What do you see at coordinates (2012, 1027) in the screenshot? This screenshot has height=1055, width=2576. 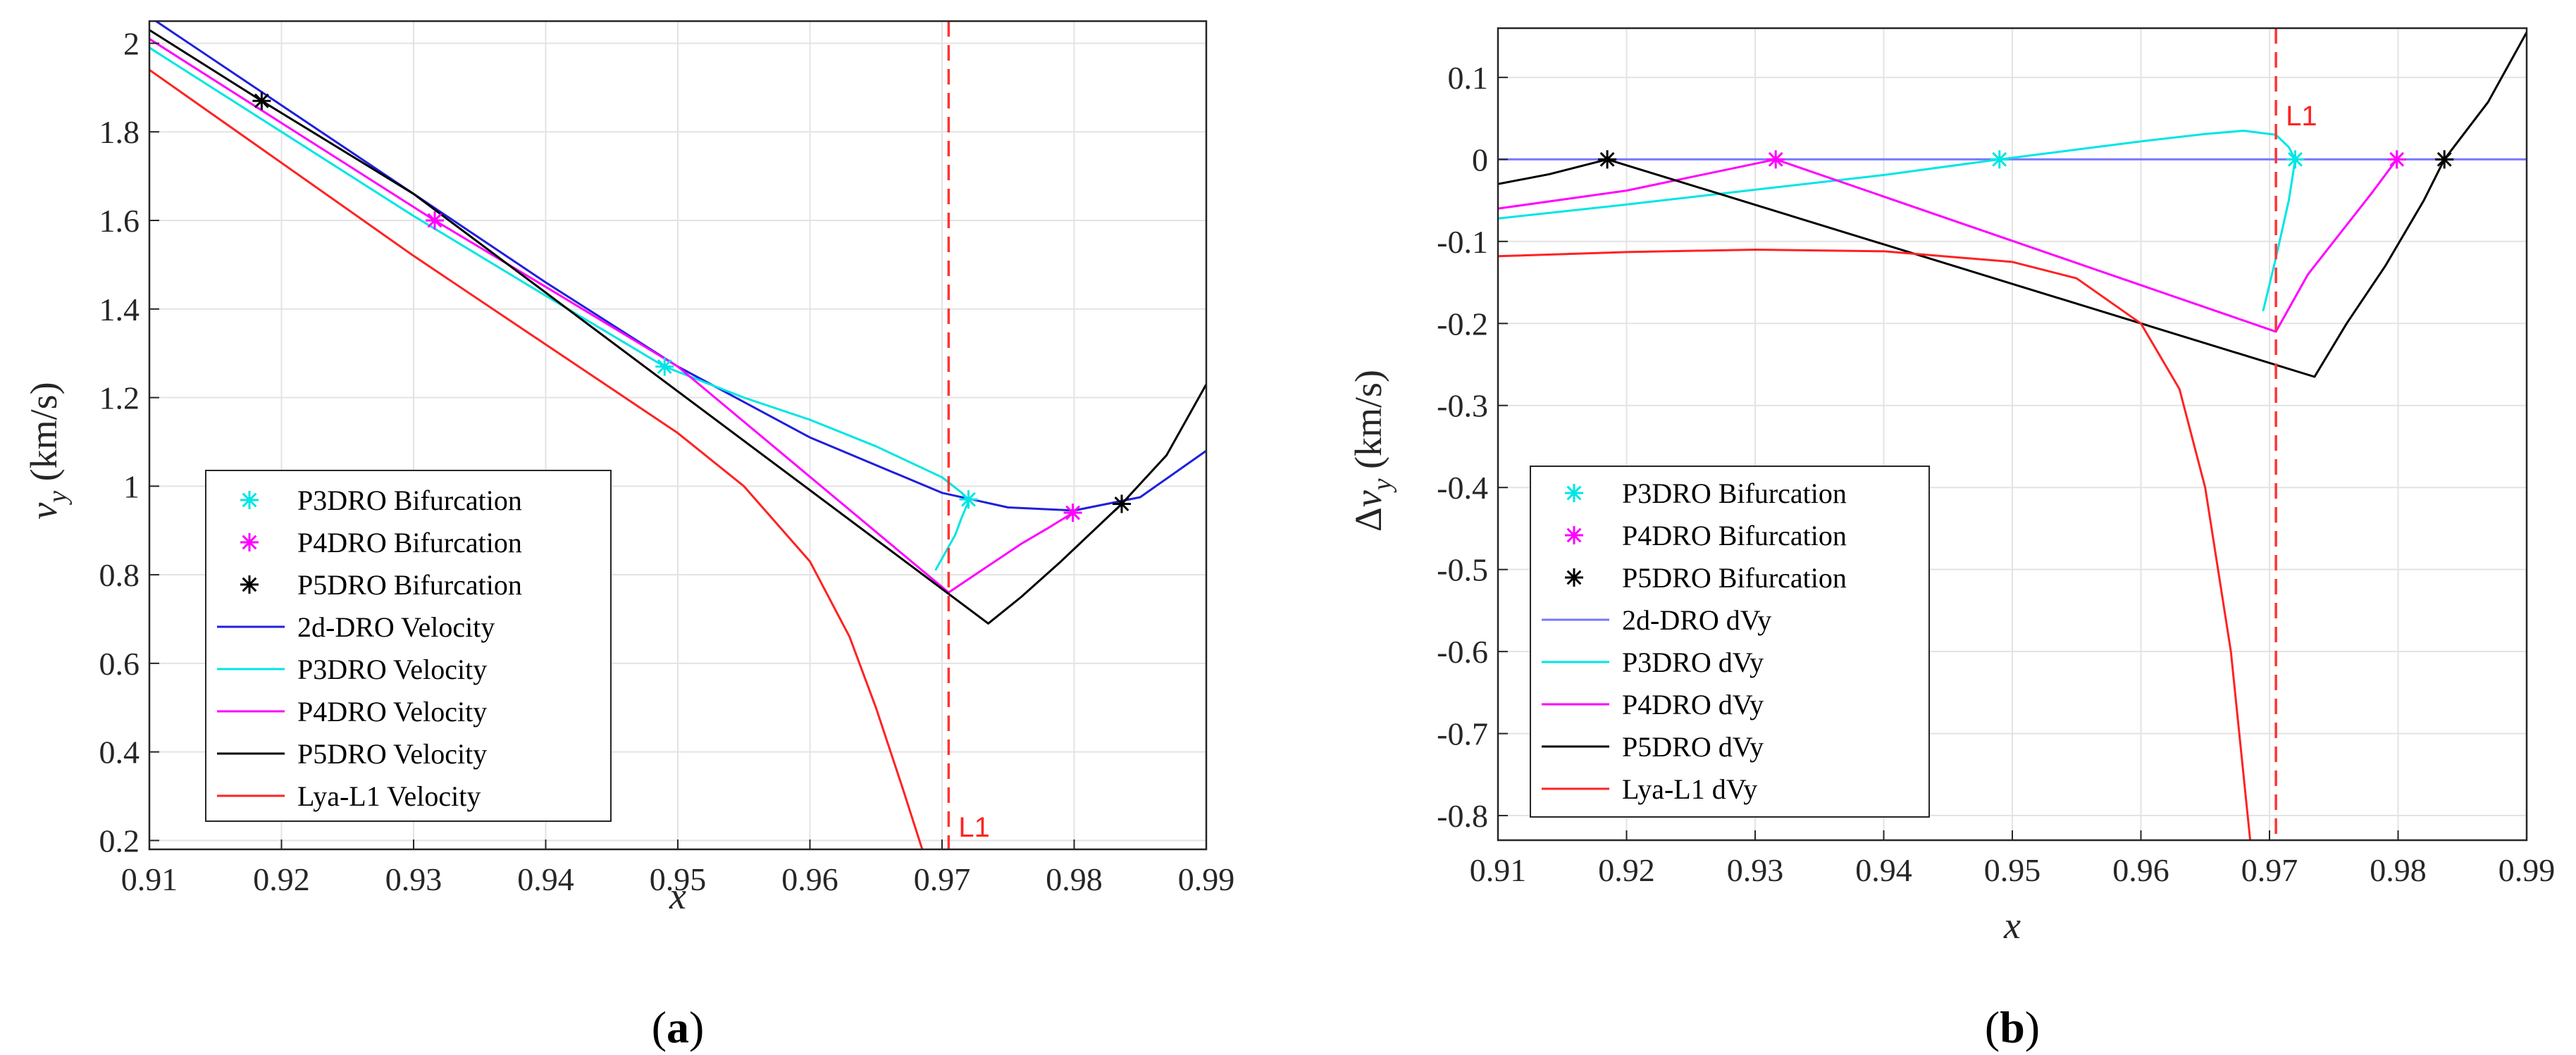 I see `panel-label-b: (b)` at bounding box center [2012, 1027].